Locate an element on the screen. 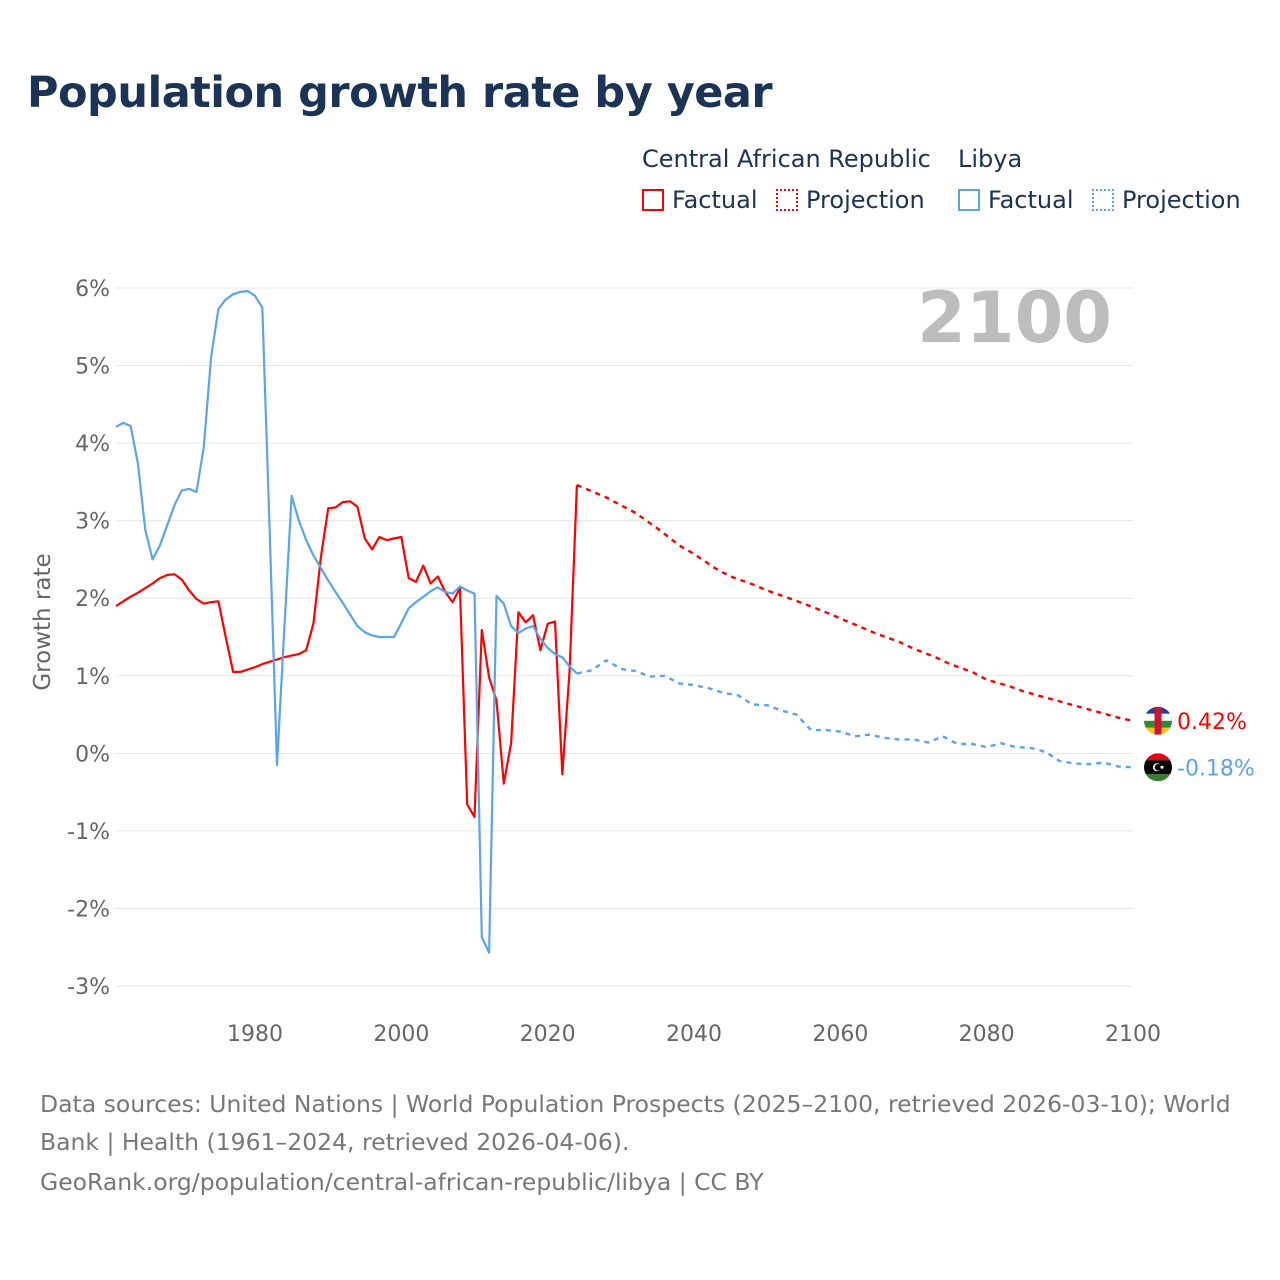 The height and width of the screenshot is (1280, 1280). y-tick-label: 5% is located at coordinates (92, 367).